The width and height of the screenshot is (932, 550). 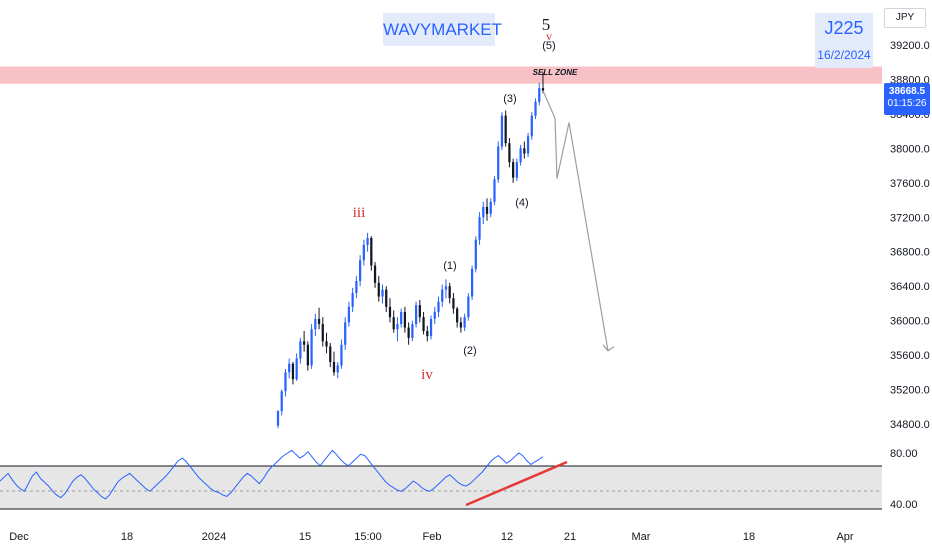 I want to click on wave-projection-path, so click(x=578, y=221).